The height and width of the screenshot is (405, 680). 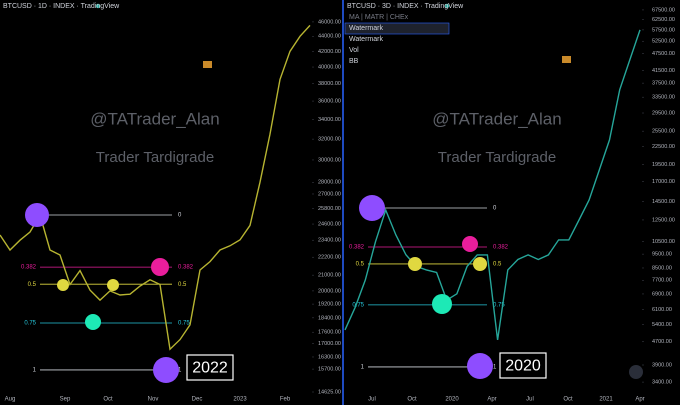 What do you see at coordinates (662, 342) in the screenshot?
I see `y-tick-label: 4700.00` at bounding box center [662, 342].